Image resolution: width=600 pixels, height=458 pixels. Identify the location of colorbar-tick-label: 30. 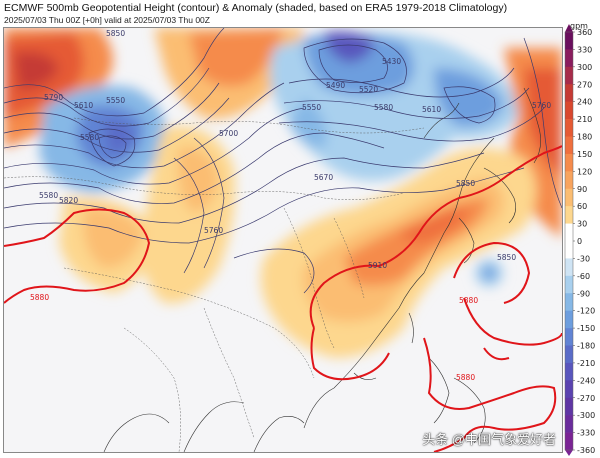
(582, 224).